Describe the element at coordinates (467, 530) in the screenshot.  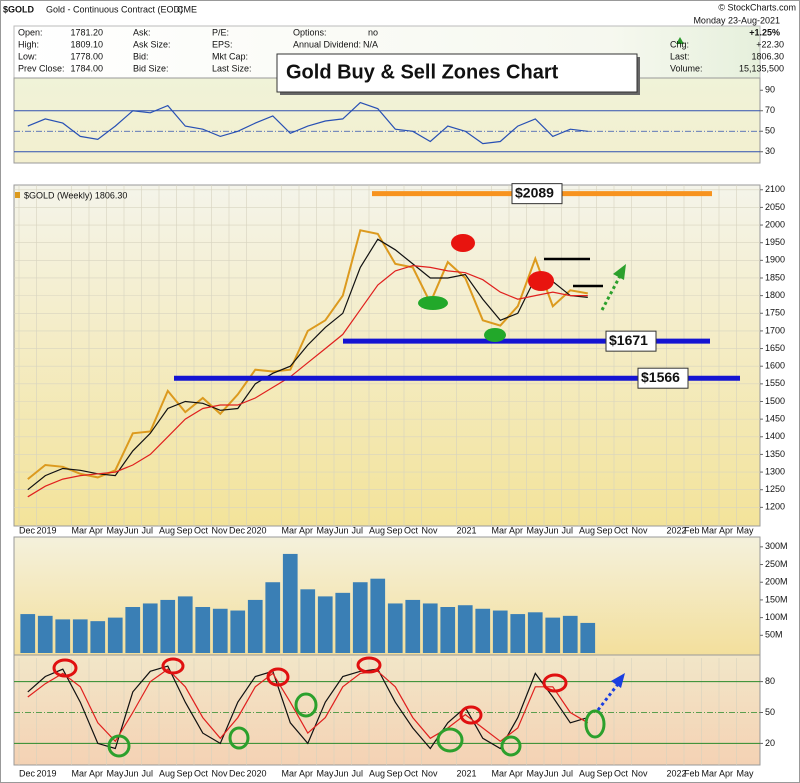
I see `x-tick-label: 2021` at that location.